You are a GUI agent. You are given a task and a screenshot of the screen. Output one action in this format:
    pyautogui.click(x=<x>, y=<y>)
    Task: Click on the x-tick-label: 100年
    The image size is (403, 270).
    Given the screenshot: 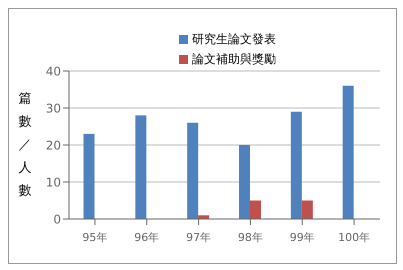 What is the action you would take?
    pyautogui.click(x=354, y=237)
    